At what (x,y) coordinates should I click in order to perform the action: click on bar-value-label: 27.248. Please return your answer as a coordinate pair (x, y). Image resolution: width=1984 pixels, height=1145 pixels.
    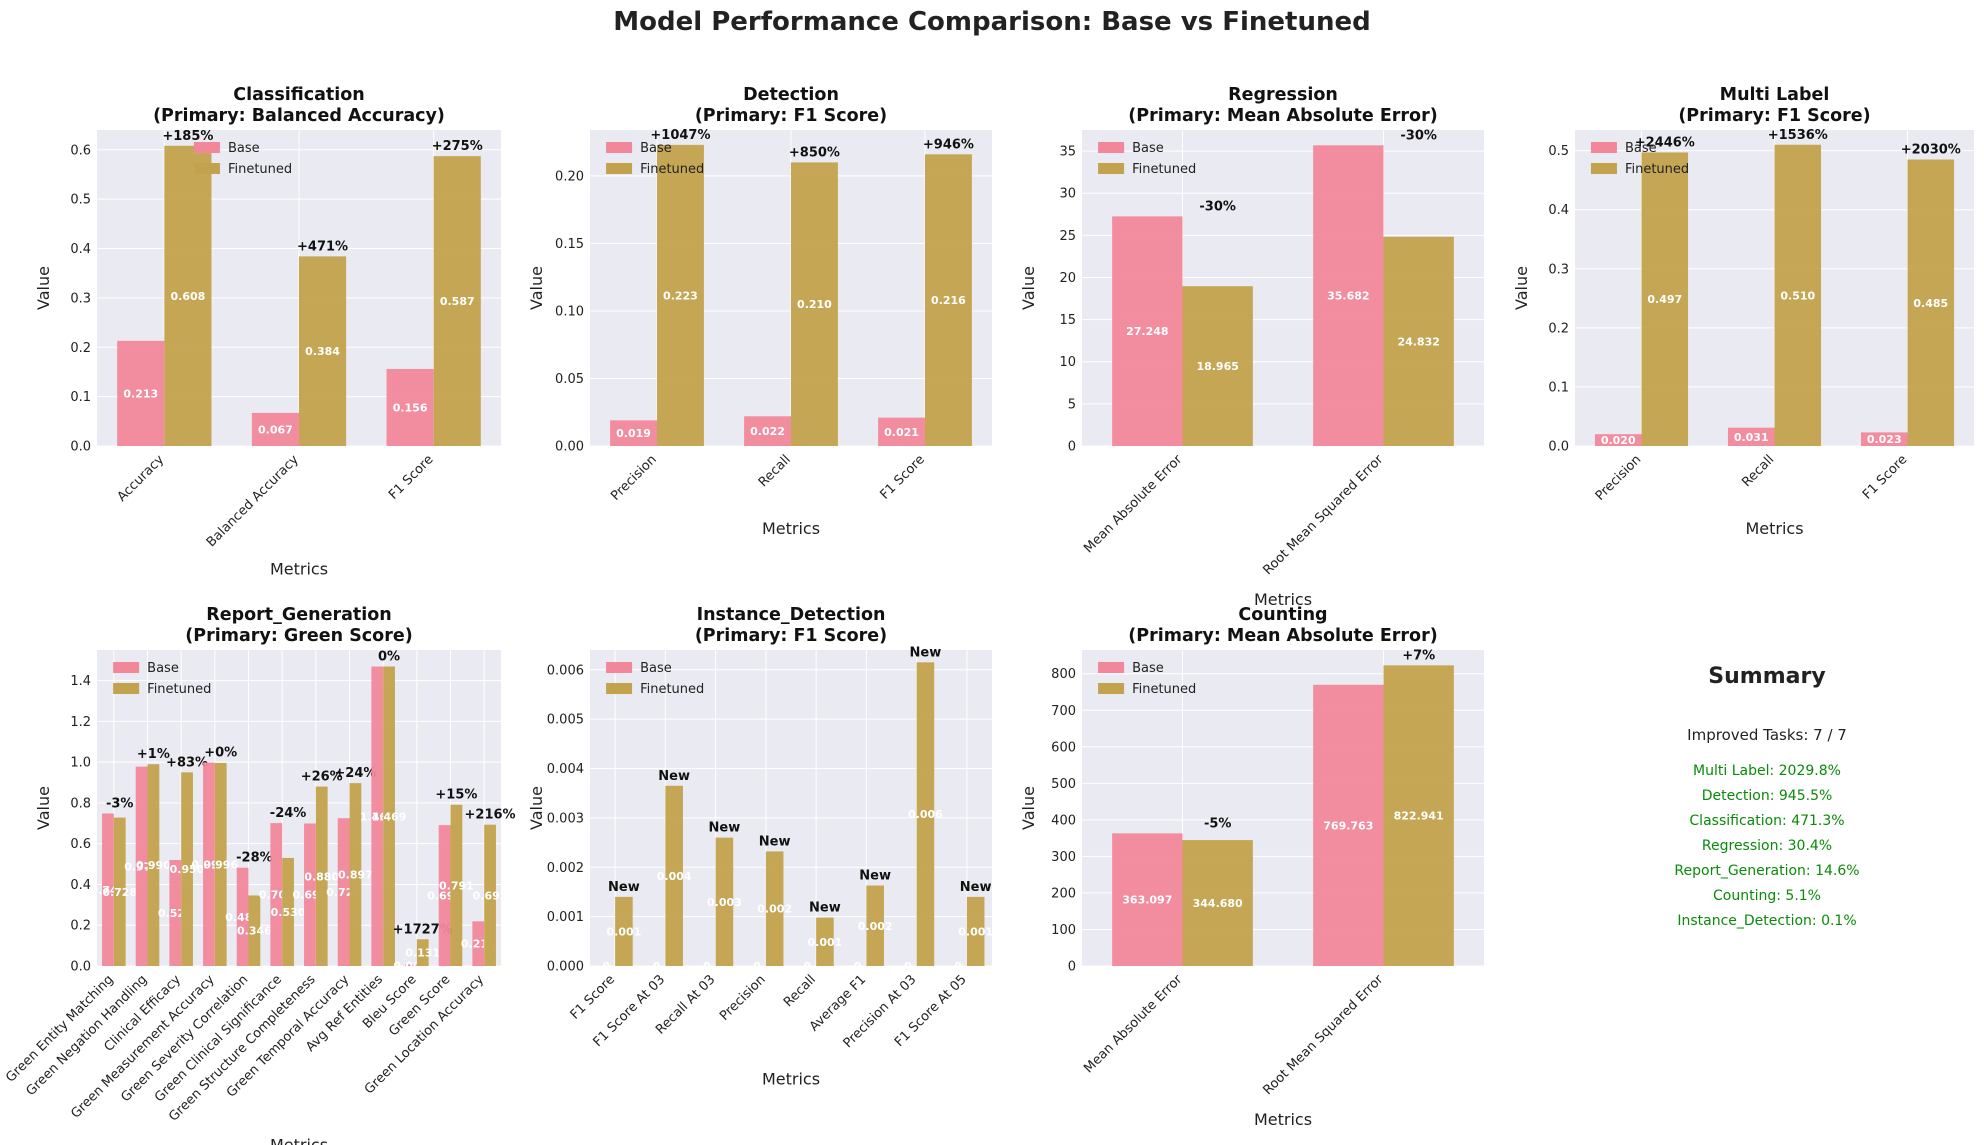
    Looking at the image, I should click on (1147, 331).